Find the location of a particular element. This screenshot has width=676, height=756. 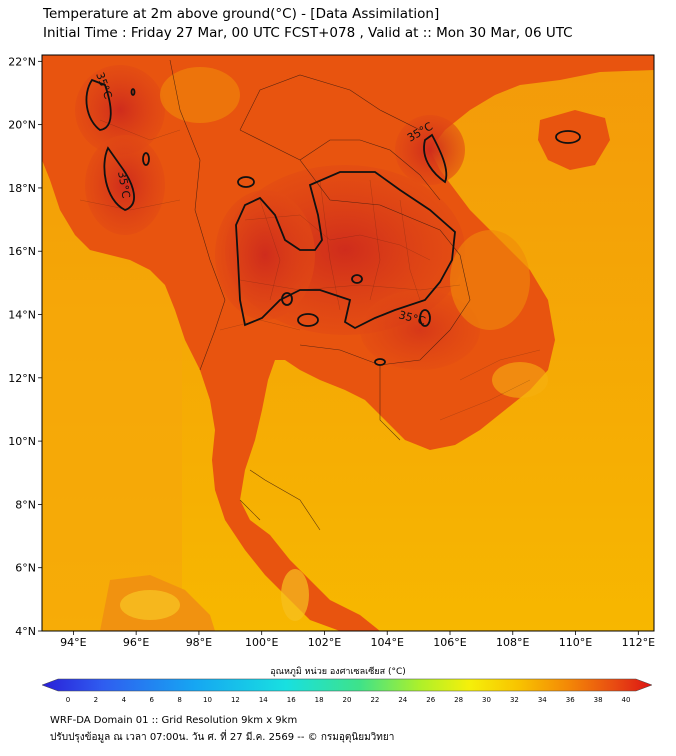

lat-tick-label: 20°N is located at coordinates (22, 125).